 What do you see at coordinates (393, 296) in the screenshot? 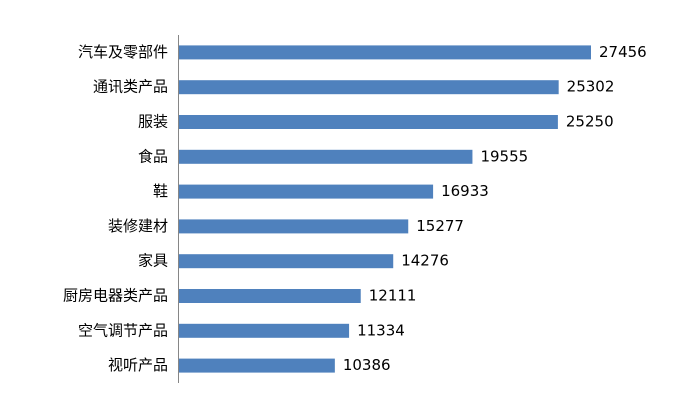
I see `value-label: 12111` at bounding box center [393, 296].